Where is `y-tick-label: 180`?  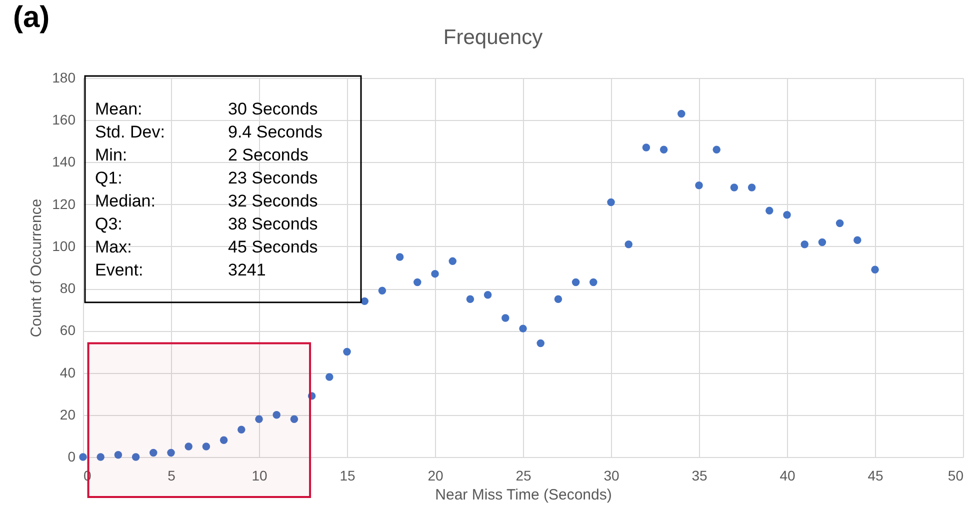 y-tick-label: 180 is located at coordinates (64, 78).